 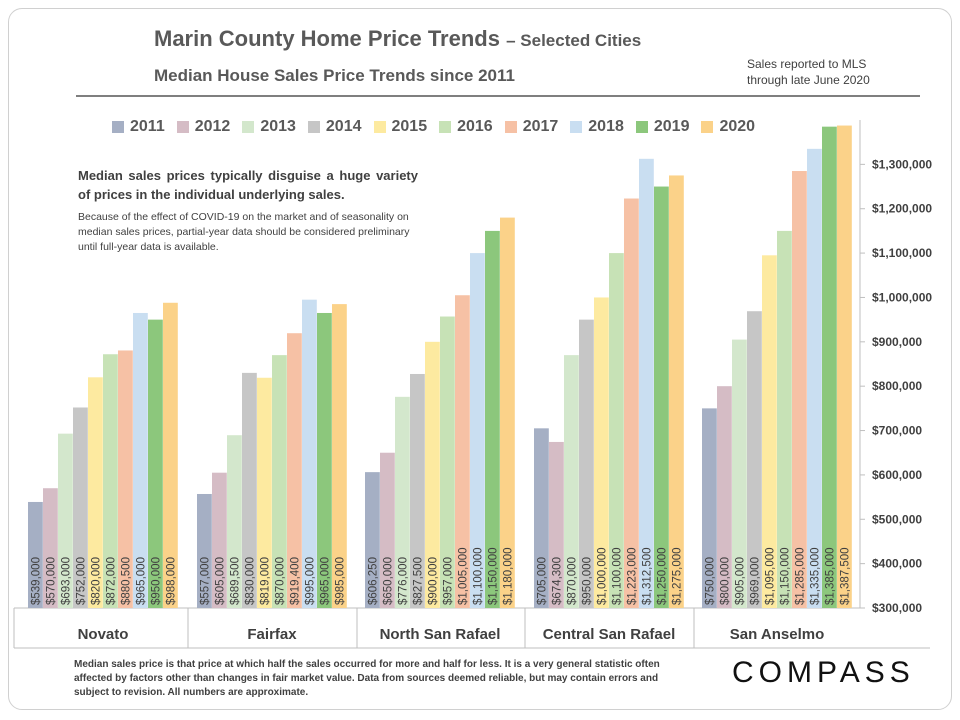 I want to click on bar-value-label: $1,275,000, so click(x=677, y=576).